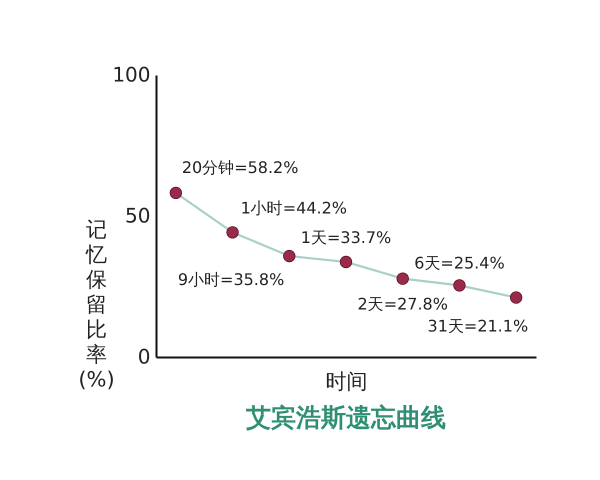  I want to click on y-tick-label: 0, so click(144, 356).